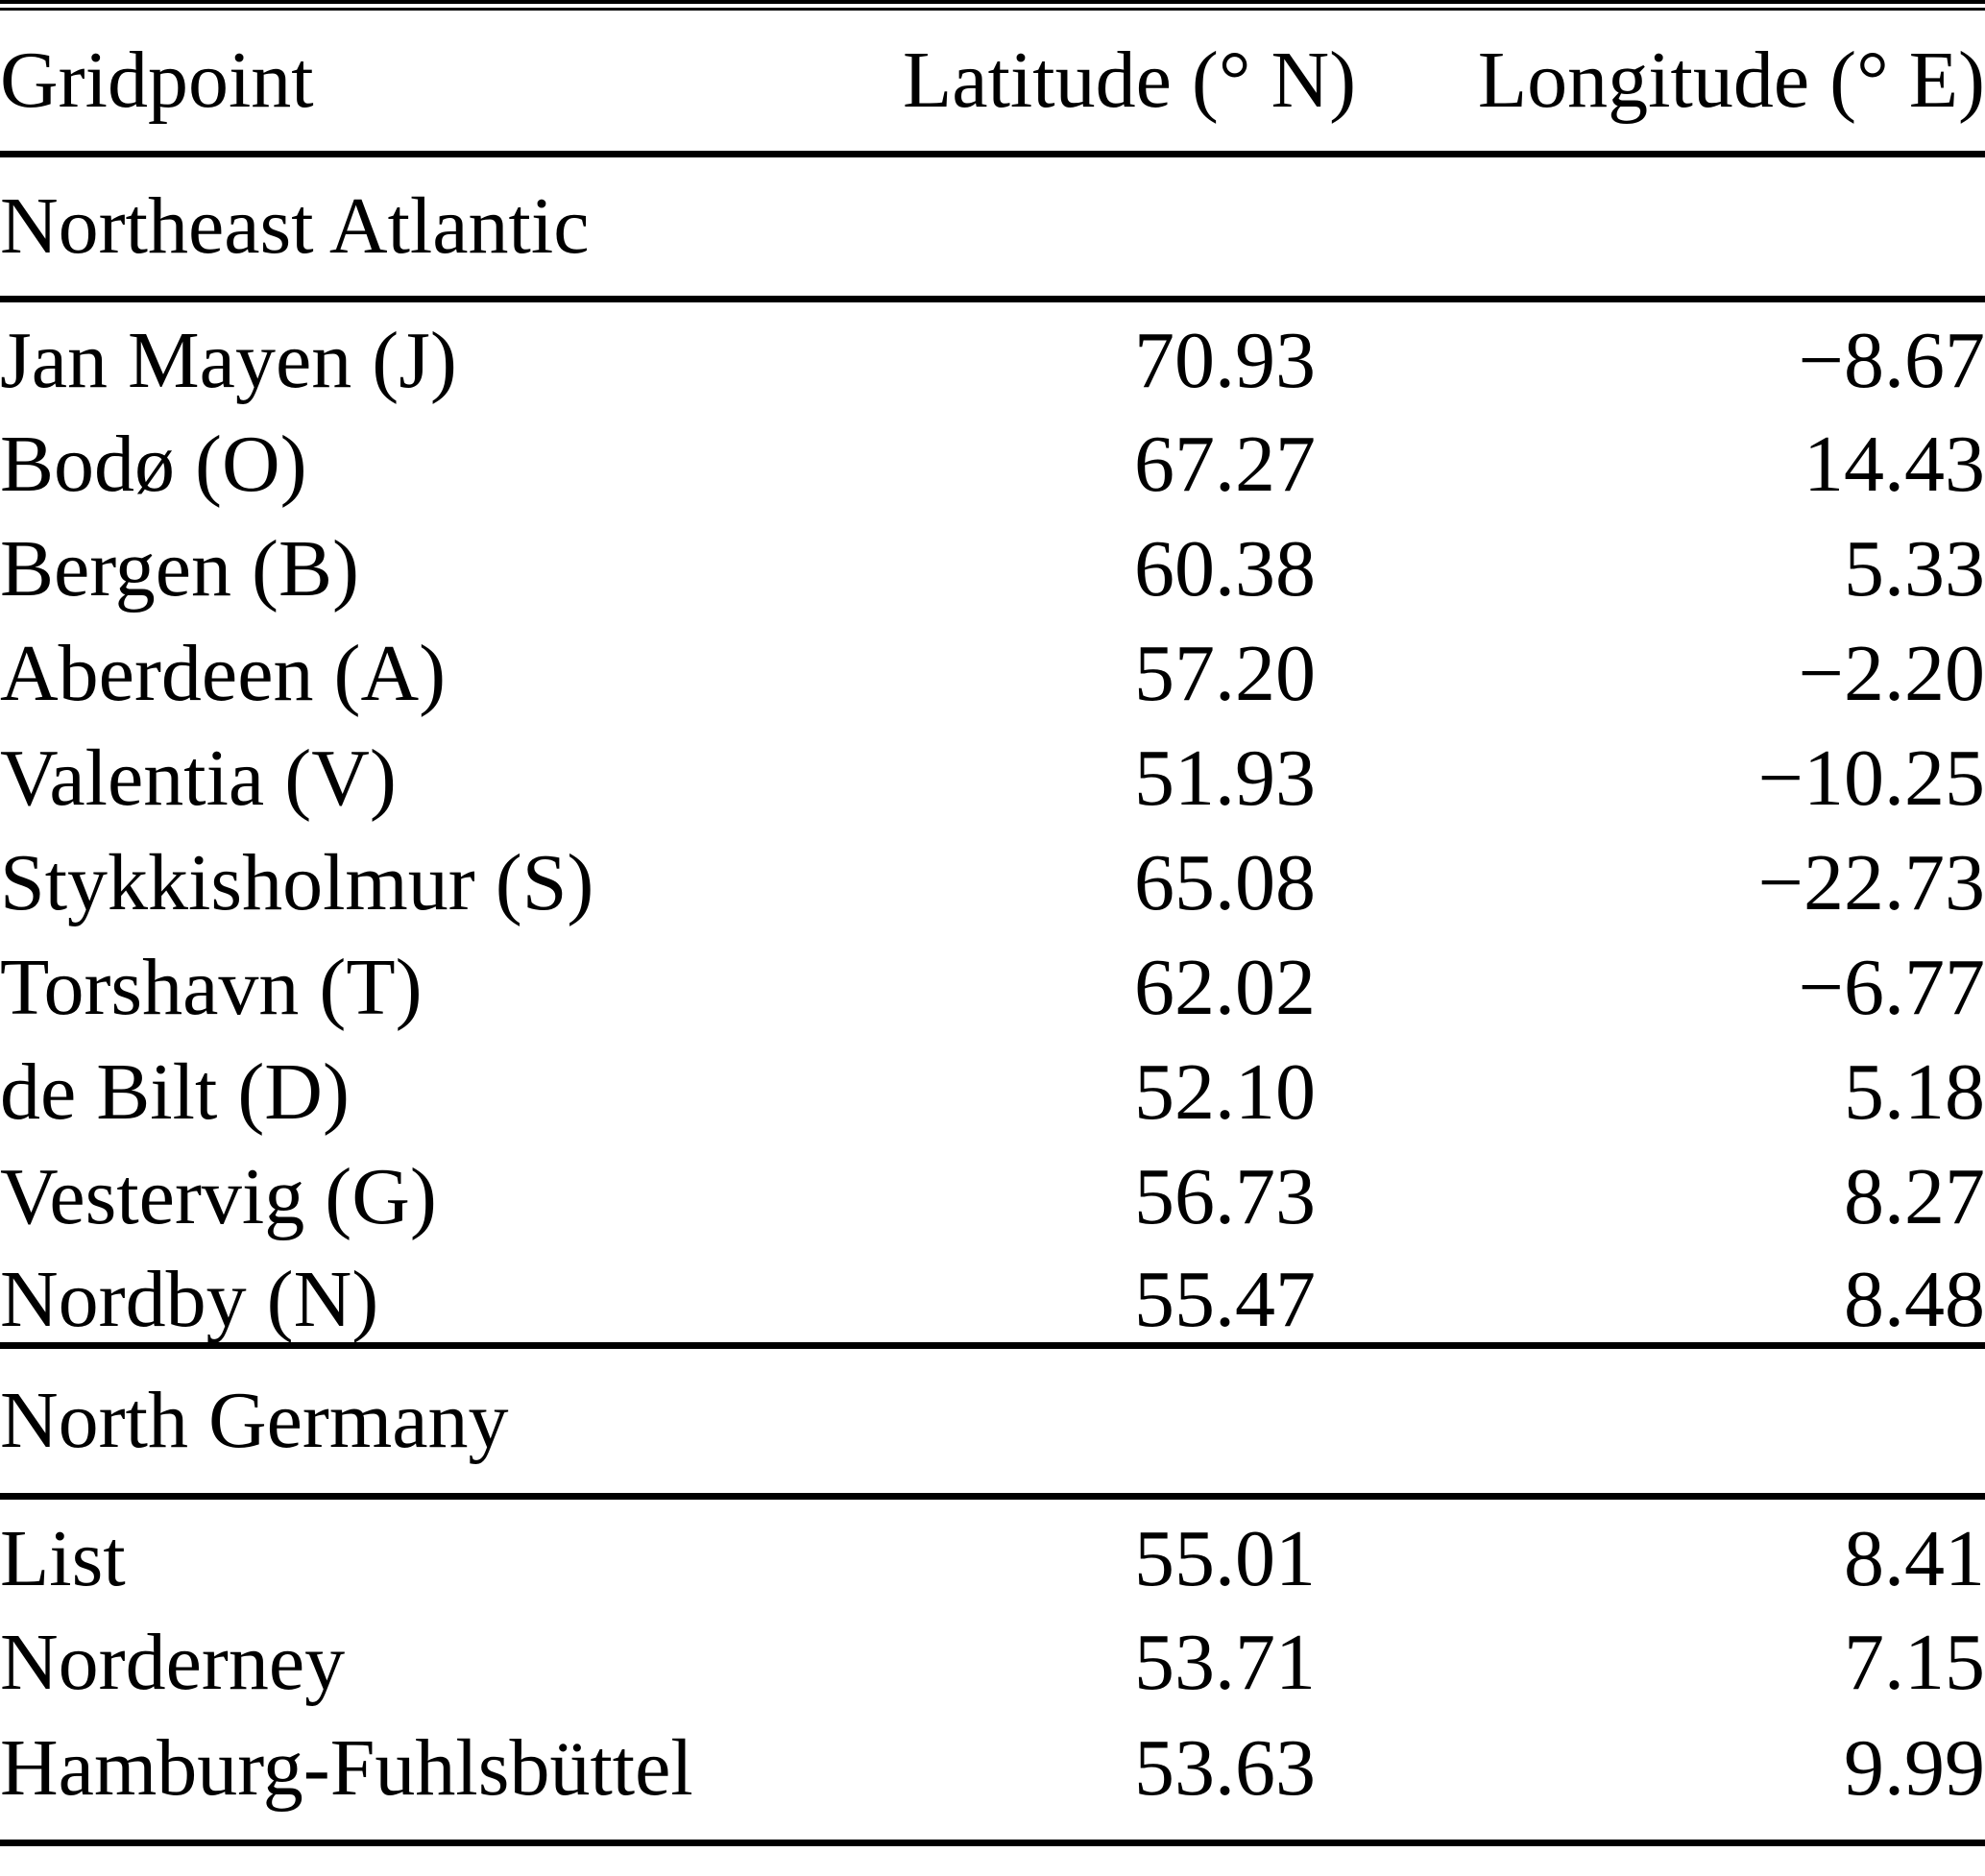 The width and height of the screenshot is (1985, 1876). What do you see at coordinates (1915, 568) in the screenshot?
I see `longitude-cell: 5.33` at bounding box center [1915, 568].